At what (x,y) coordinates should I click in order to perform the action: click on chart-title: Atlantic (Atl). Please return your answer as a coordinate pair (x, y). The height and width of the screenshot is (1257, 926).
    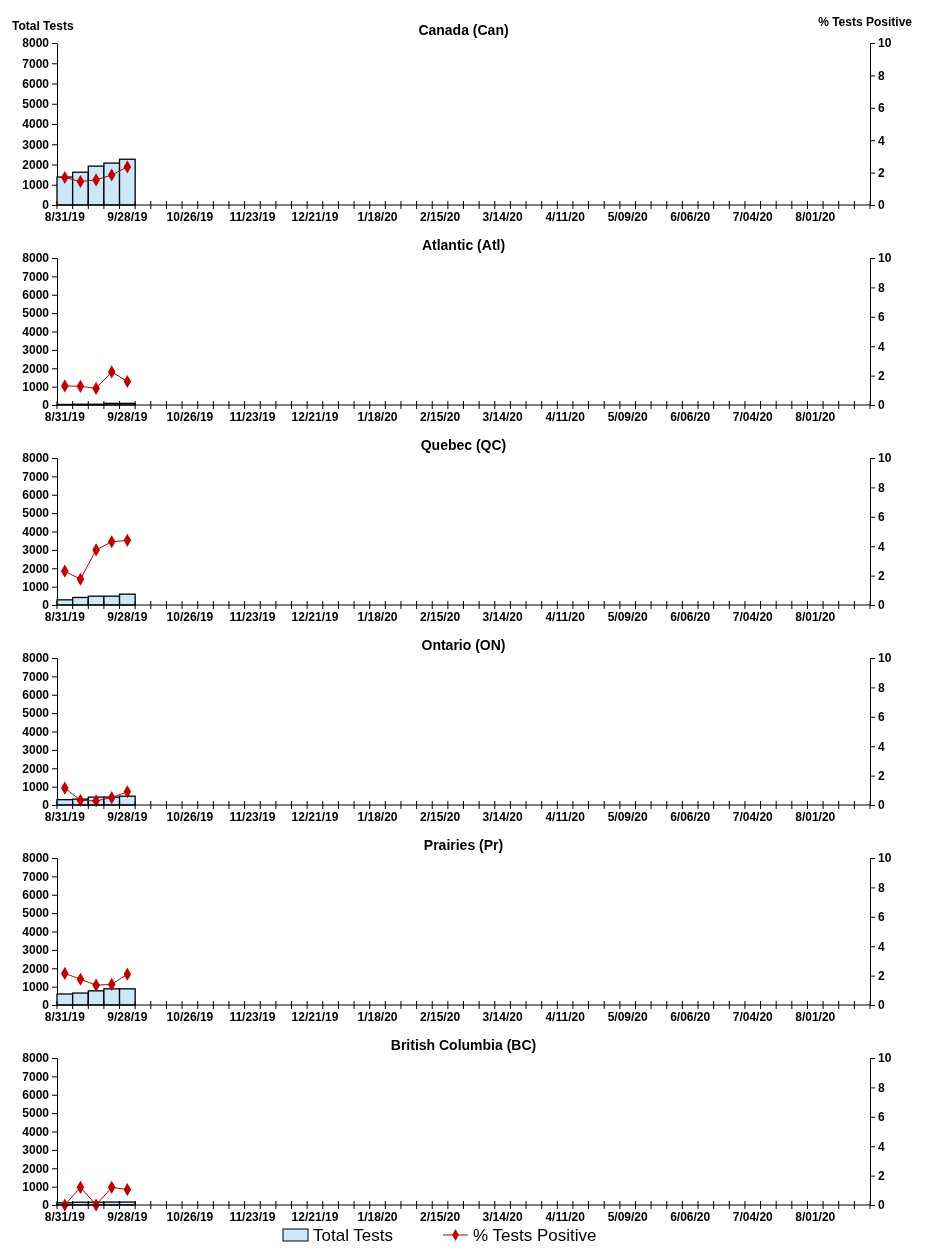
    Looking at the image, I should click on (463, 245).